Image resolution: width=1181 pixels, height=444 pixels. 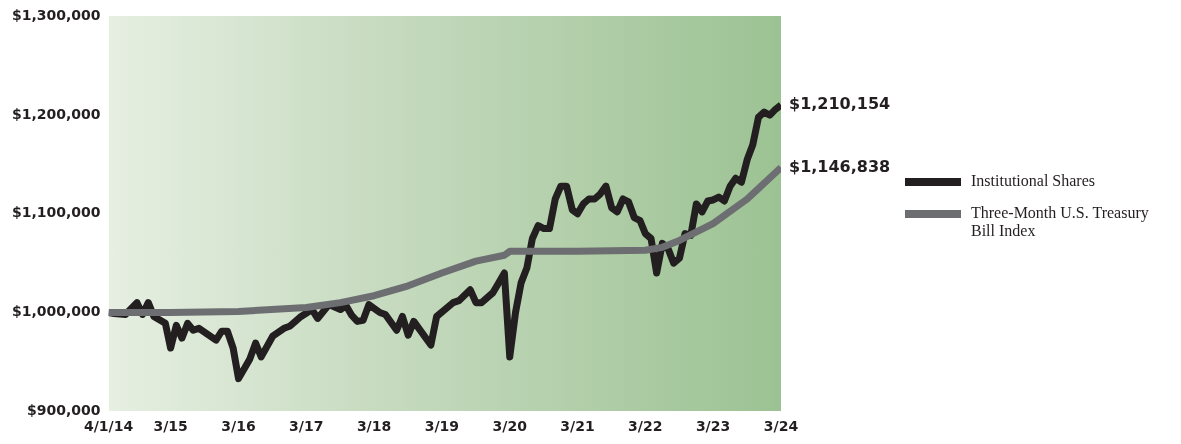 I want to click on y-tick-label: $900,000, so click(x=64, y=409).